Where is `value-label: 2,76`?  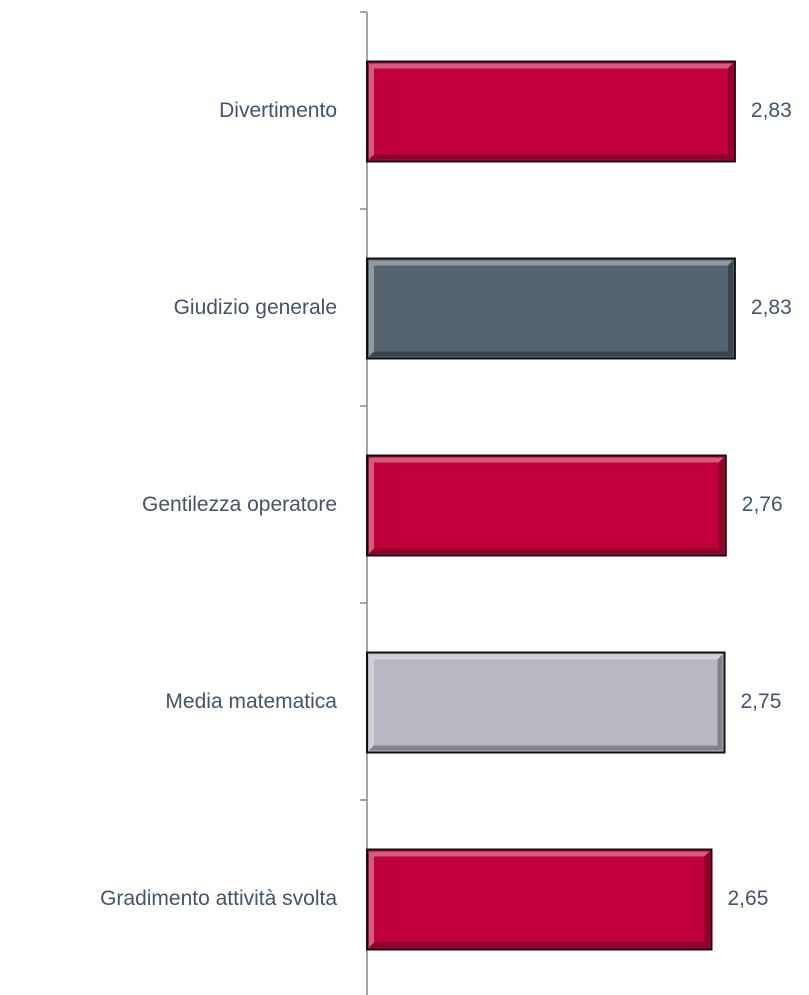 value-label: 2,76 is located at coordinates (762, 504).